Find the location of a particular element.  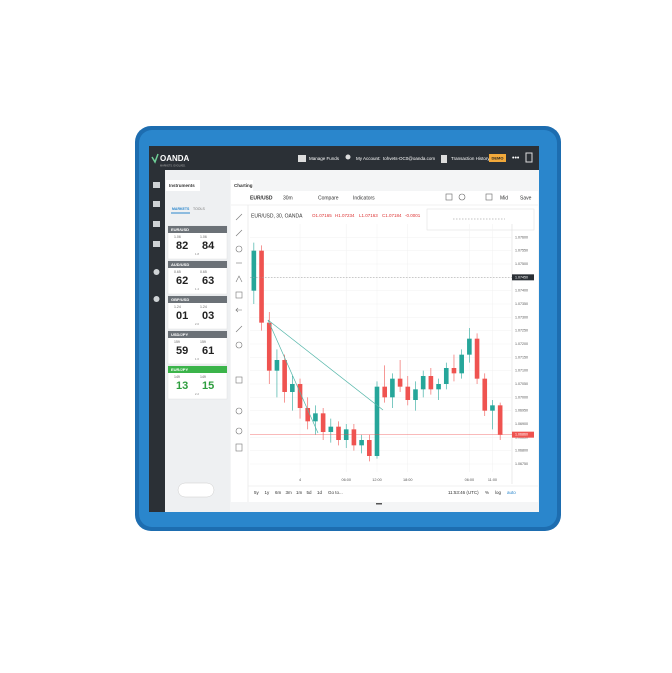

instruments-tab-label: Instruments is located at coordinates (182, 185).